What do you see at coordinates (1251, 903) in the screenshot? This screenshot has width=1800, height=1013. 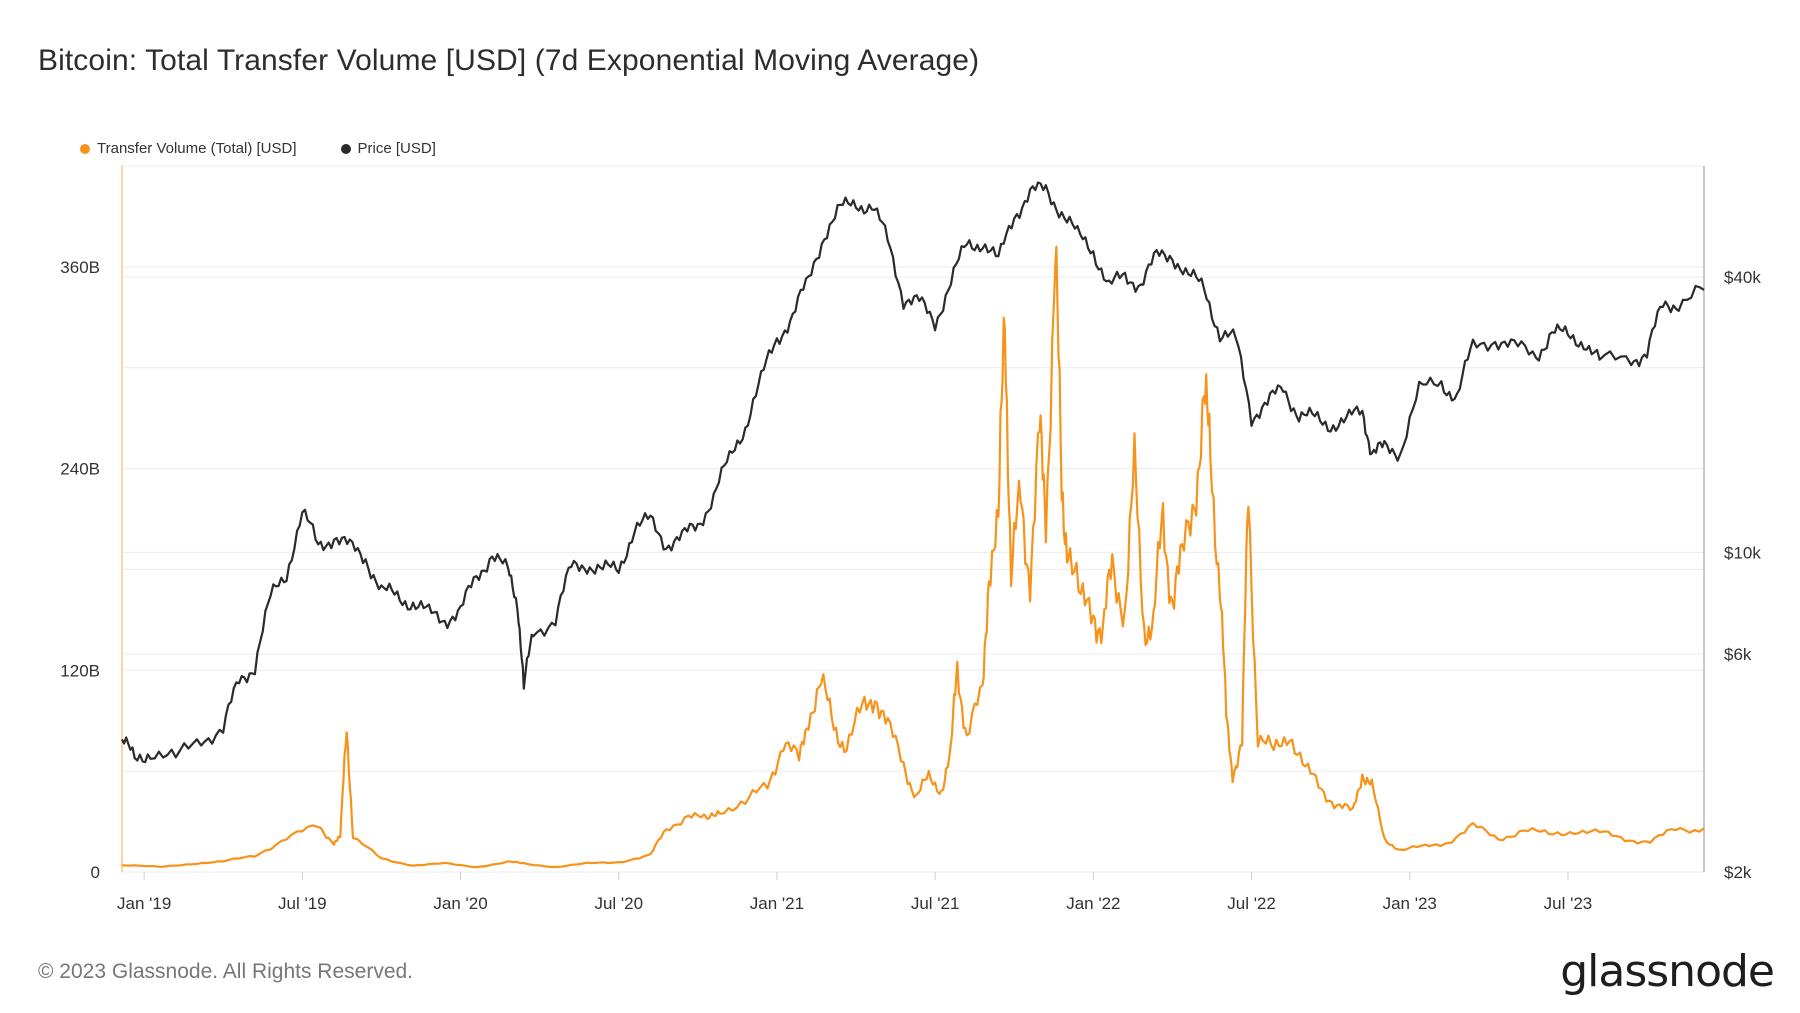 I see `x-tick-7: Jul '22` at bounding box center [1251, 903].